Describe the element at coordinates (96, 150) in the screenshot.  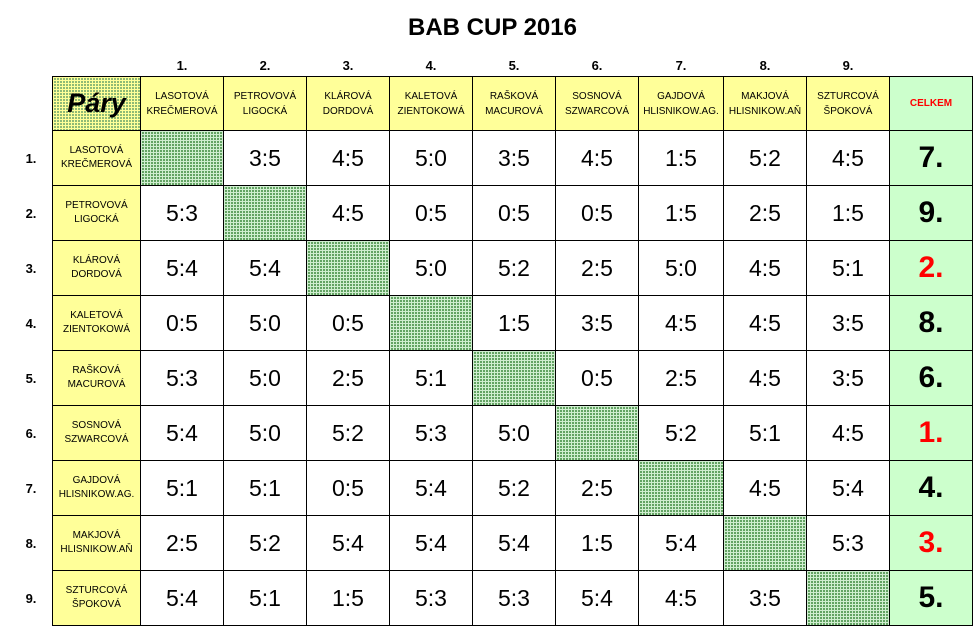
I see `row-team-line1: LASOTOVÁ` at that location.